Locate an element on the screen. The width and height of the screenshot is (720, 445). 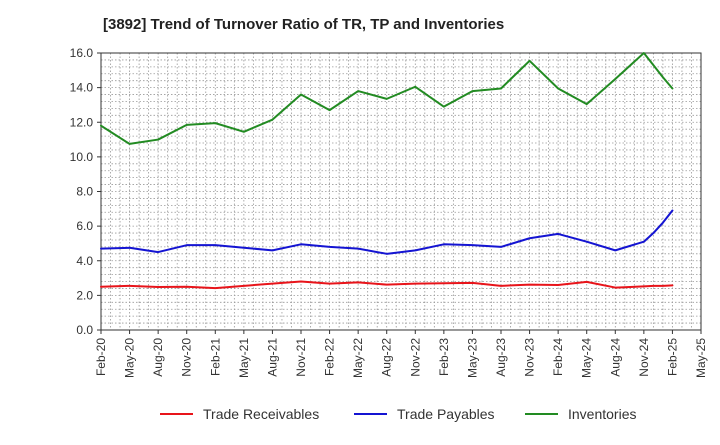
x-tick-label: May-21 is located at coordinates (244, 358).